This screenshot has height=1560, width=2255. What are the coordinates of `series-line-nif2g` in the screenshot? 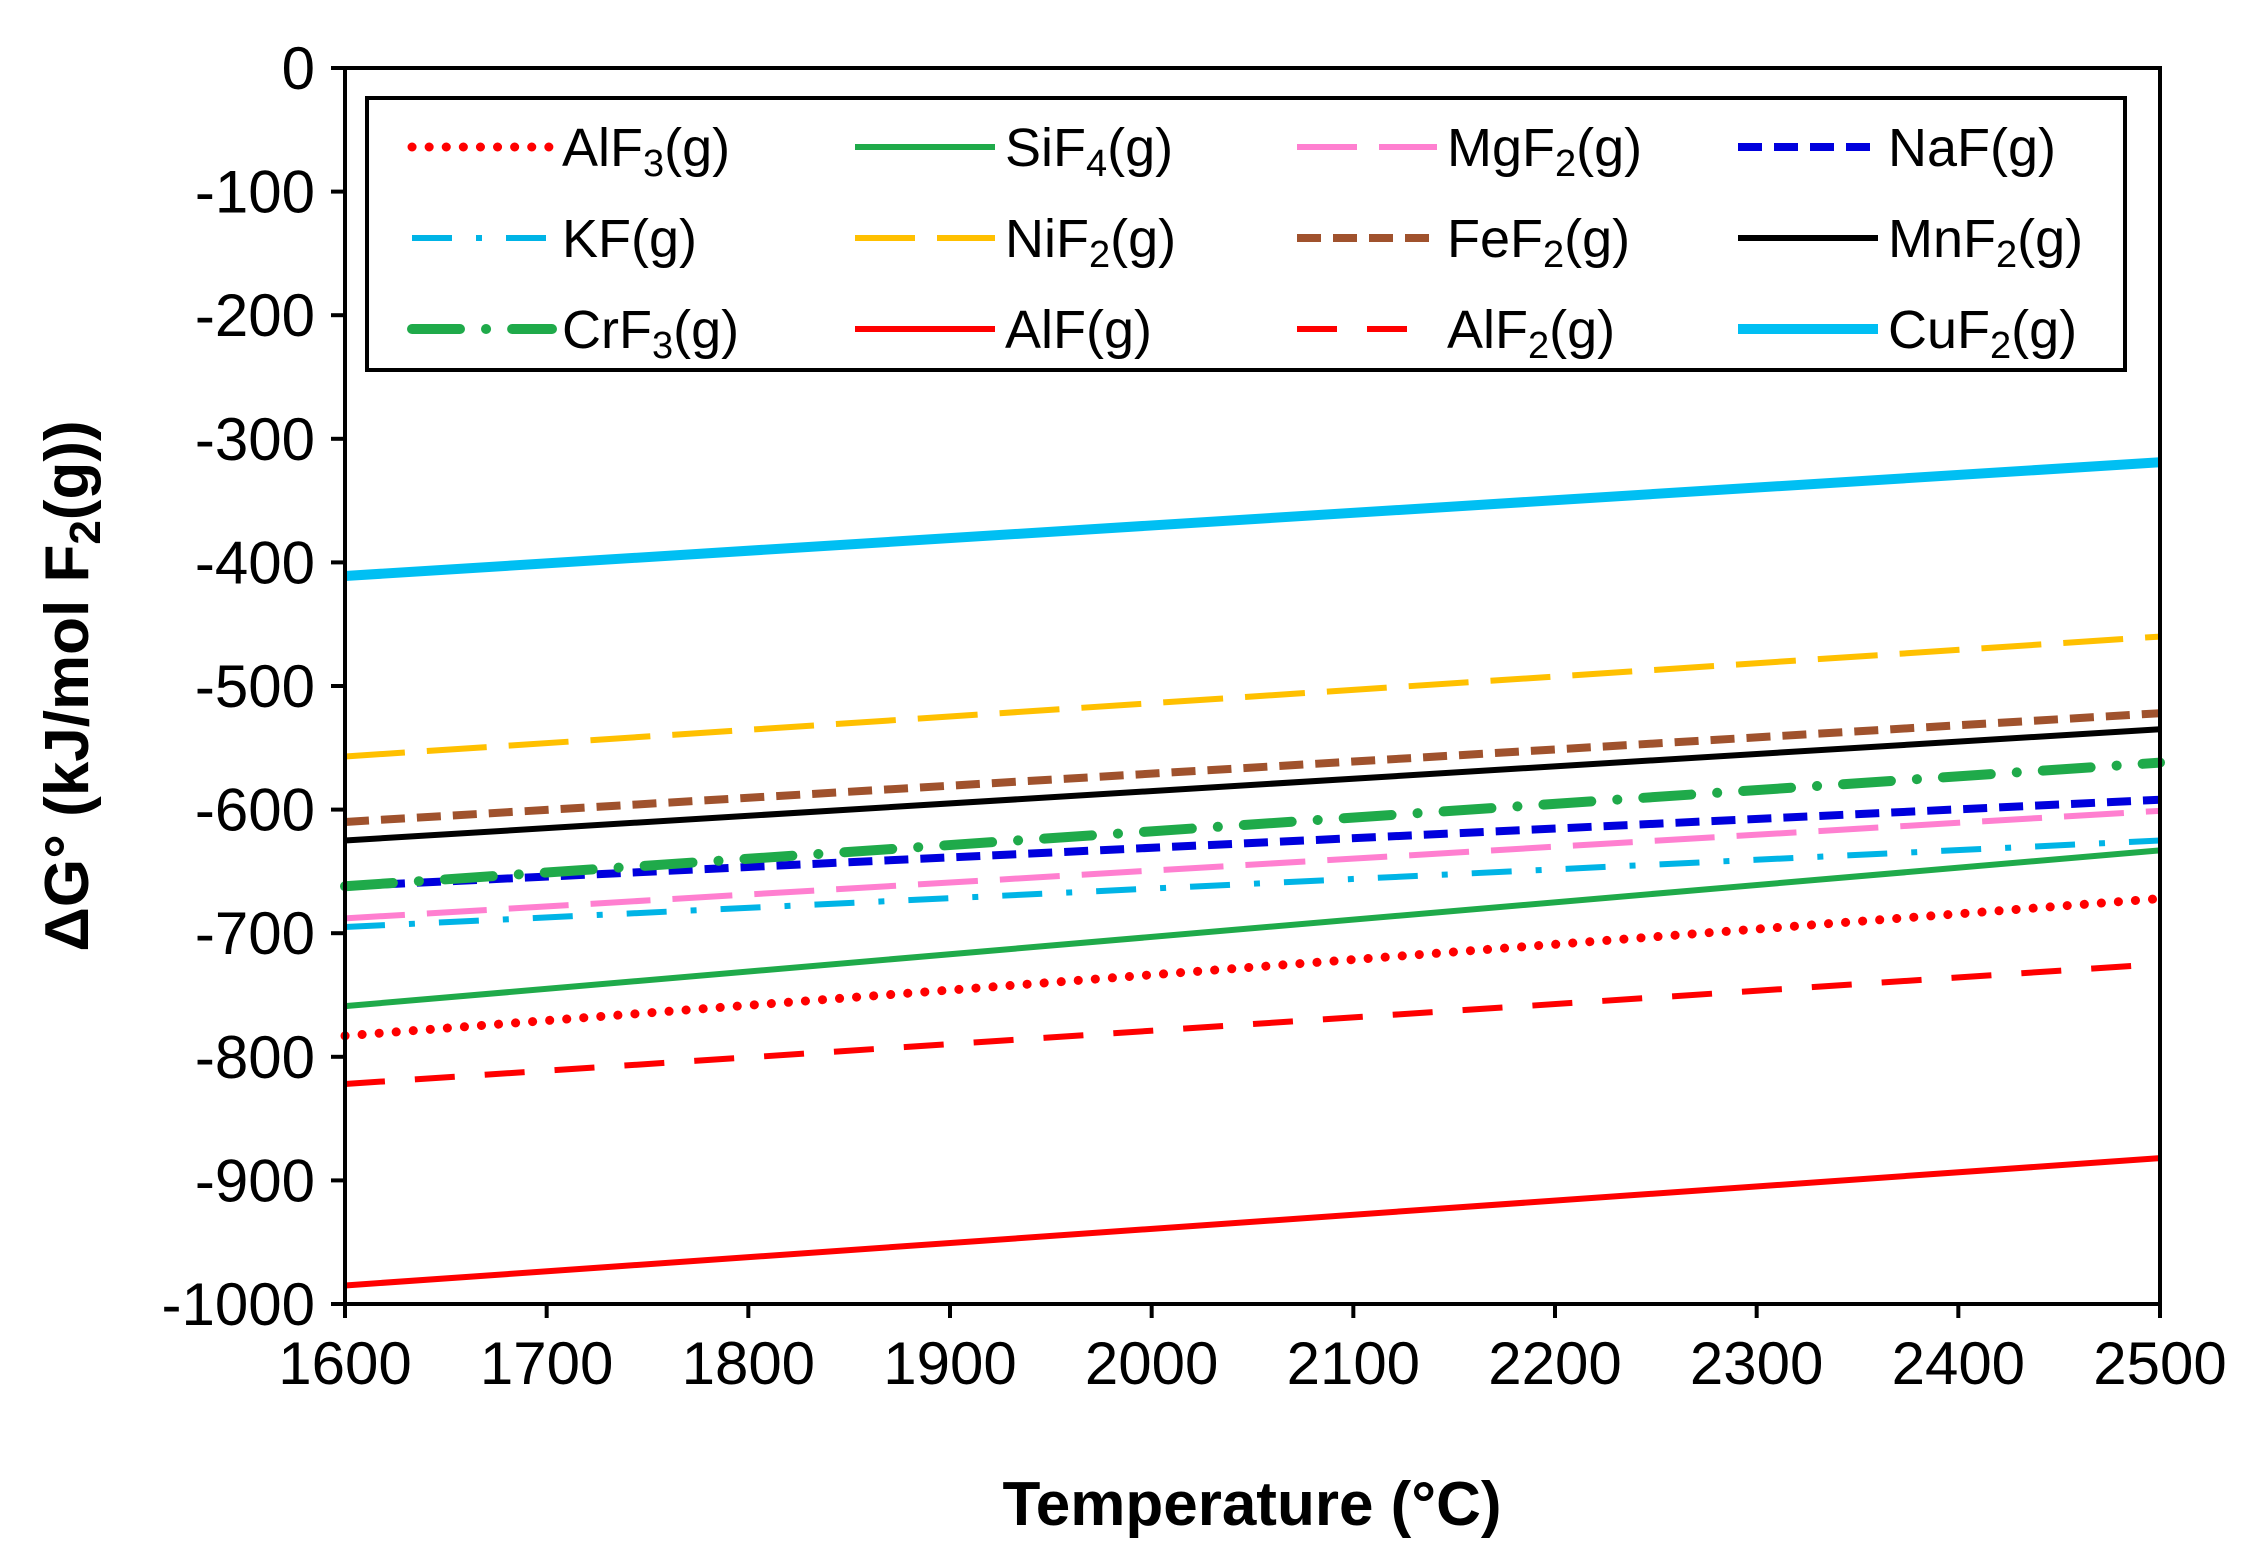 It's located at (1252, 696).